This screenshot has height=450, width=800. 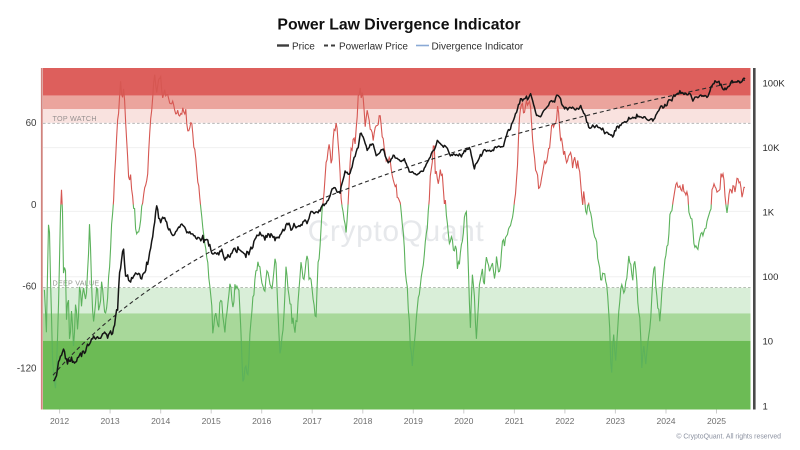 I want to click on svg-text: Powerlaw Price, so click(x=373, y=46).